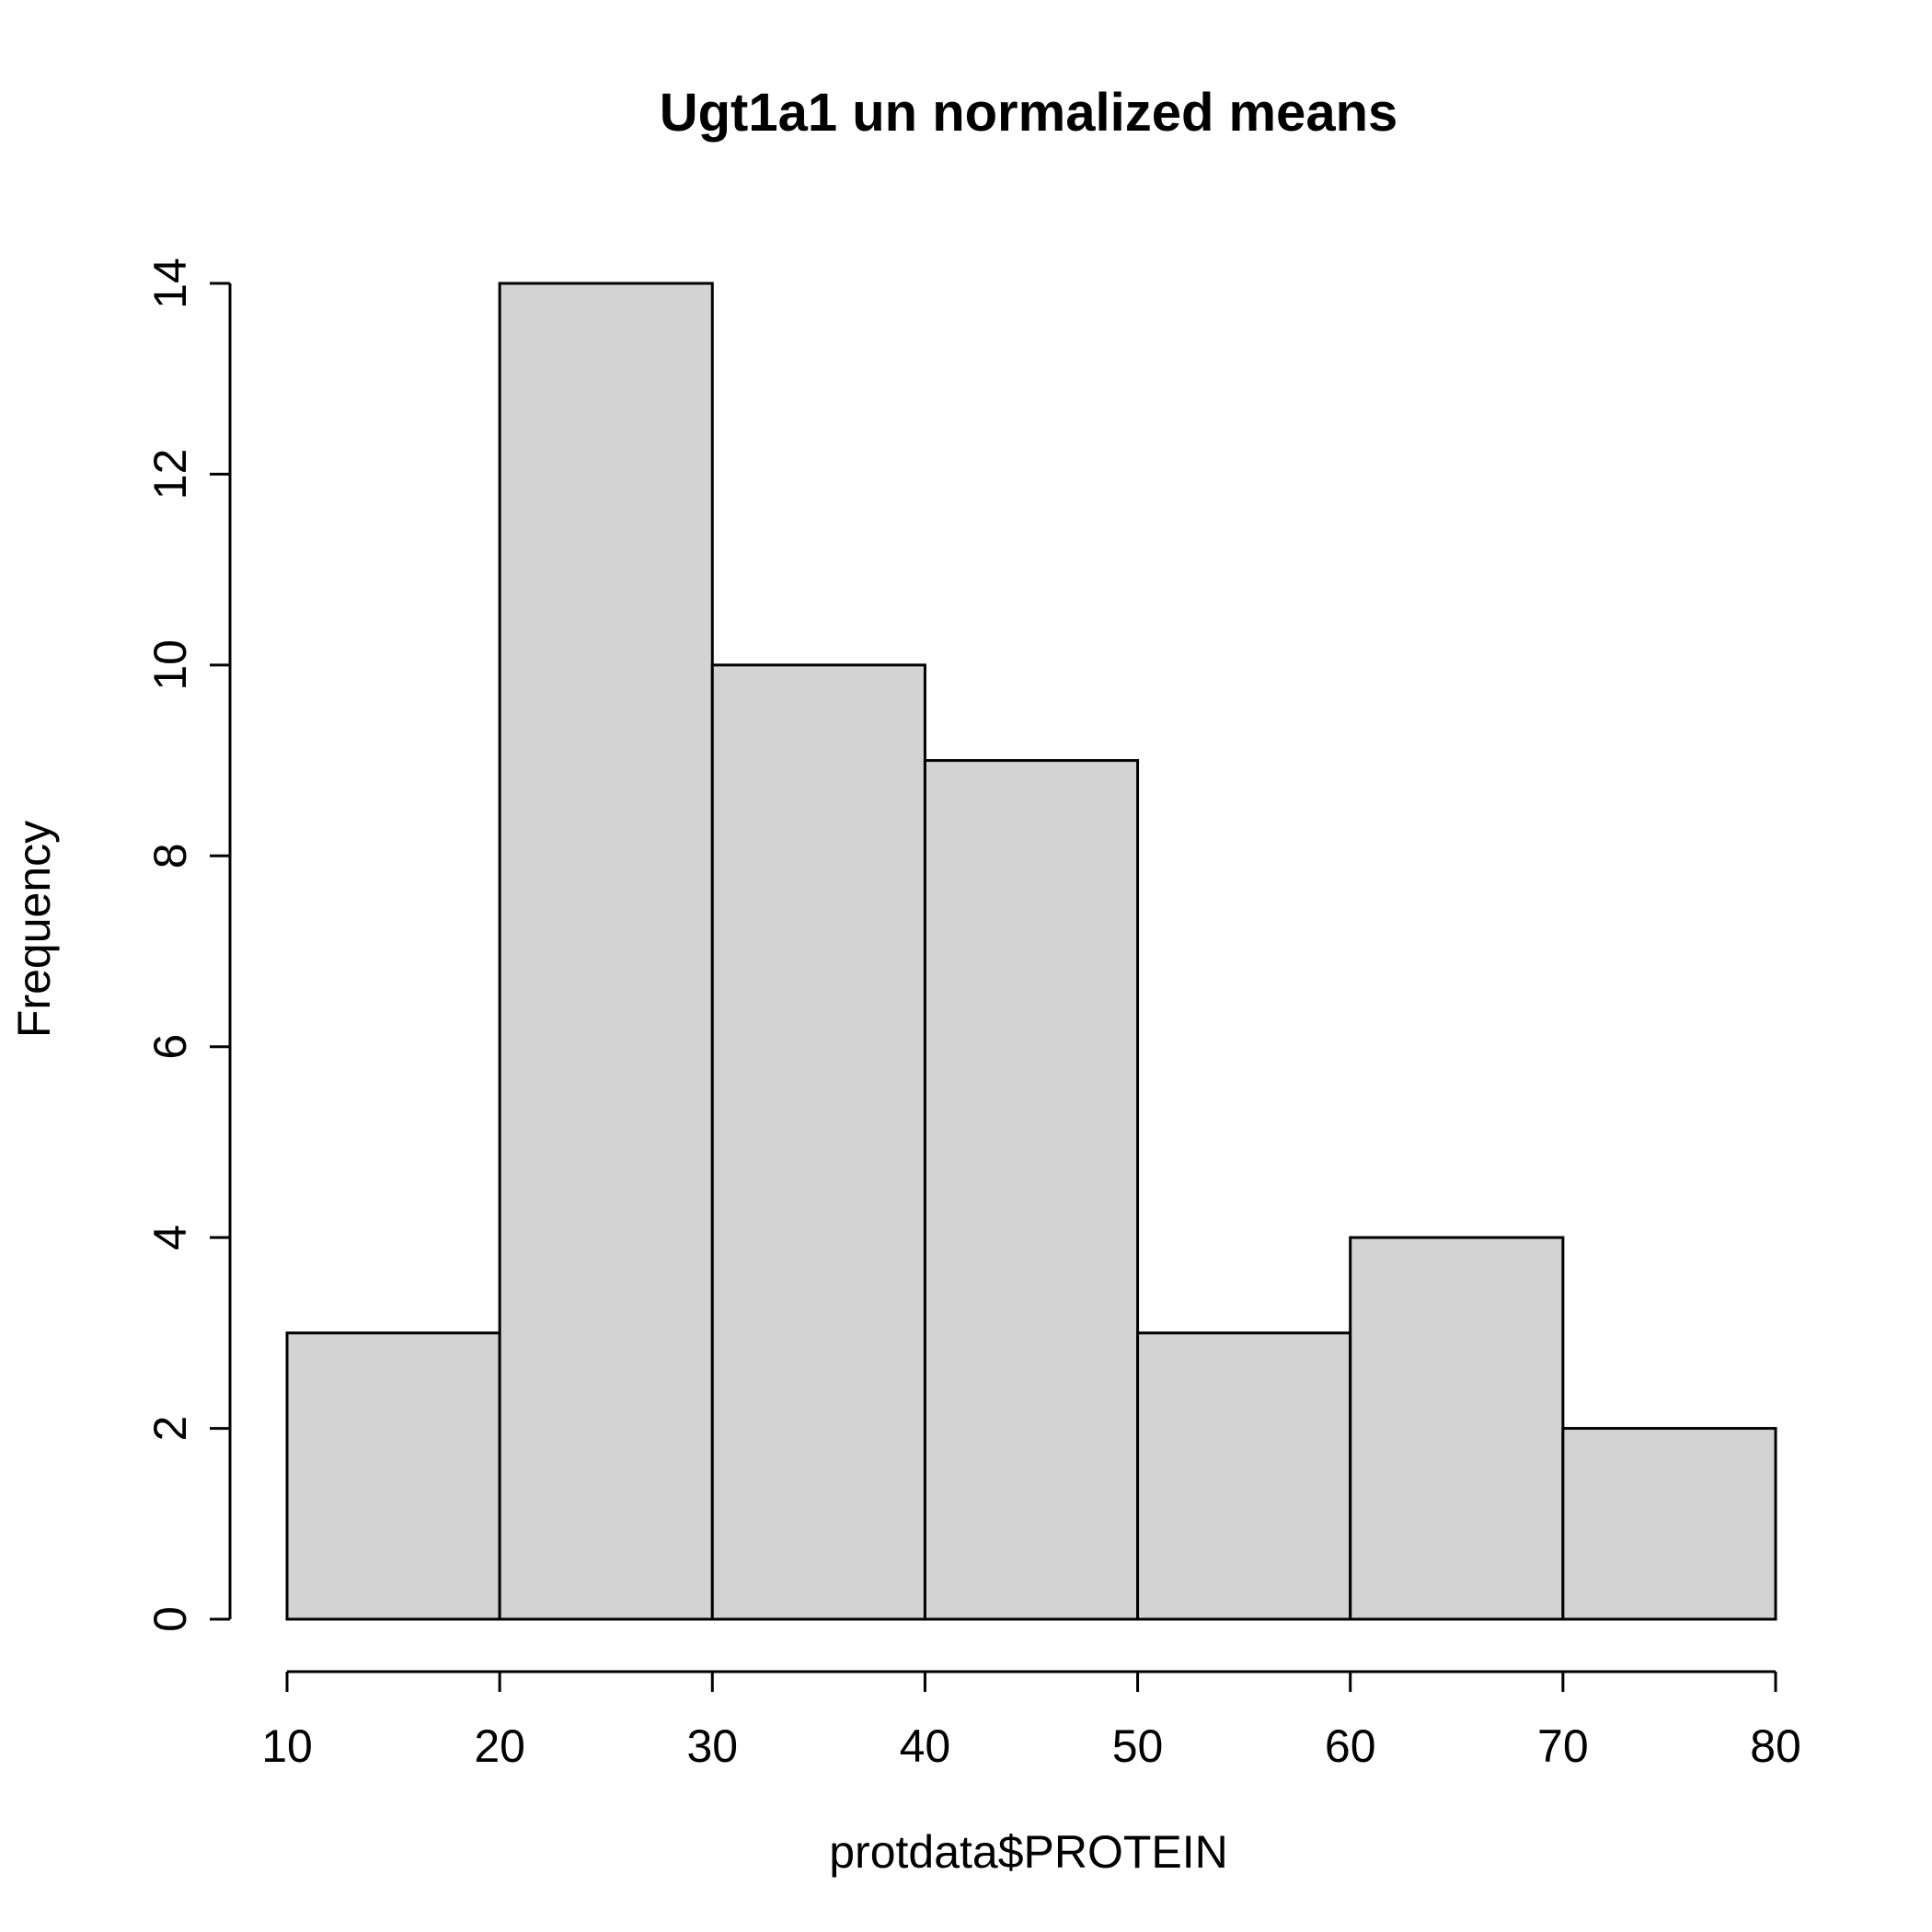  I want to click on x-tick-label: 40, so click(925, 1746).